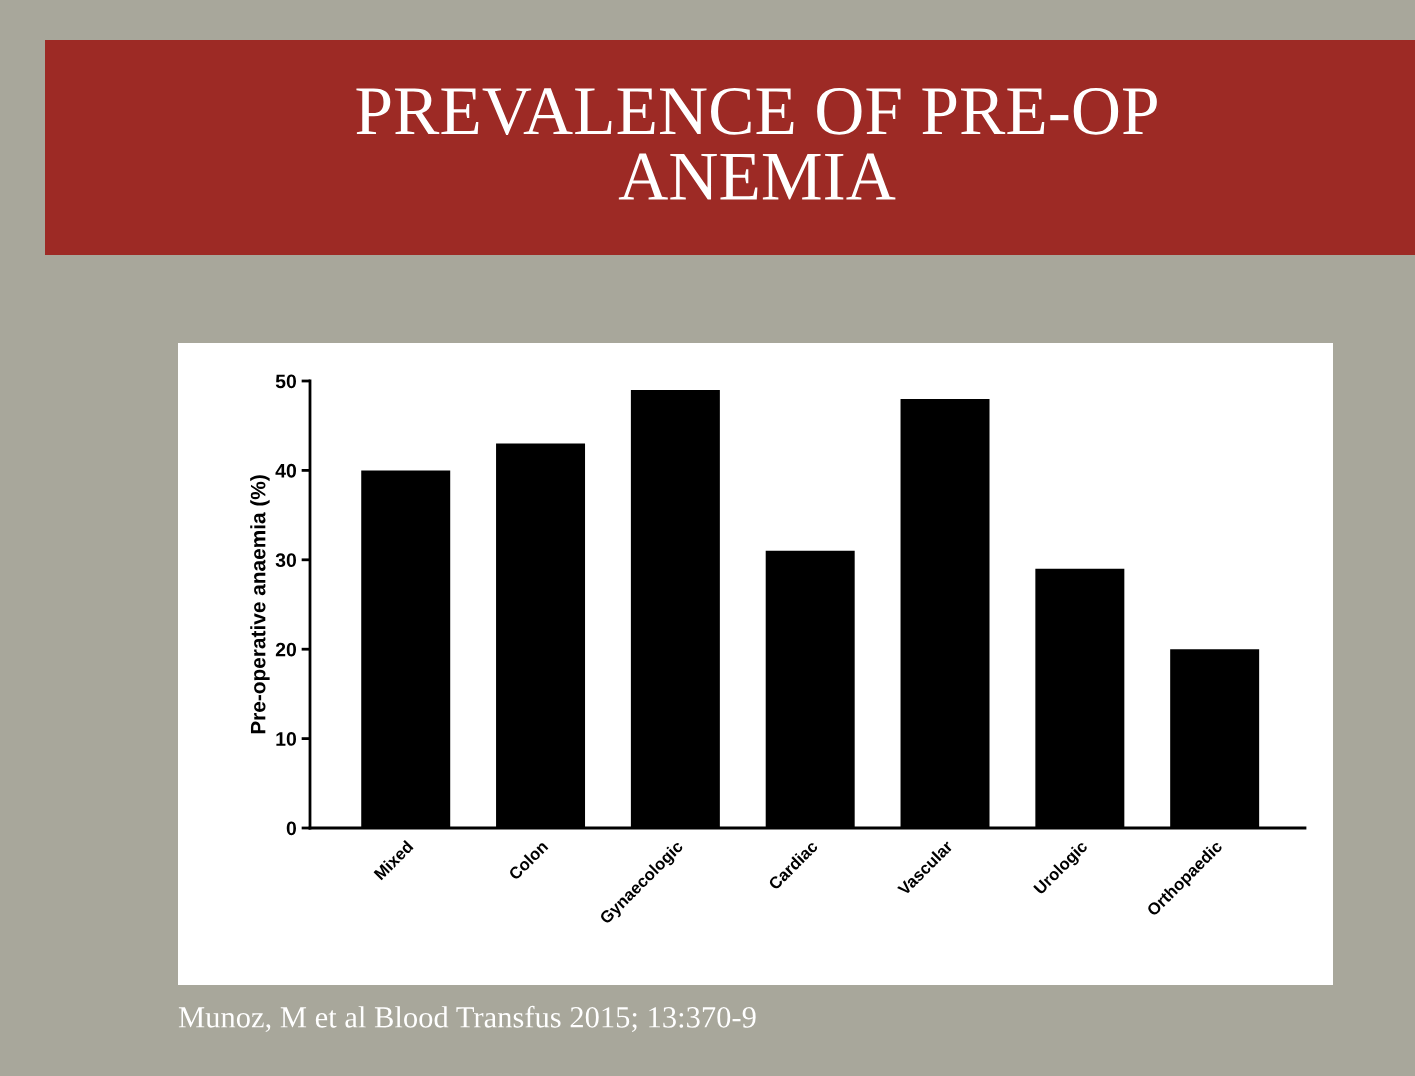  Describe the element at coordinates (286, 560) in the screenshot. I see `y-tick-label: 30` at that location.